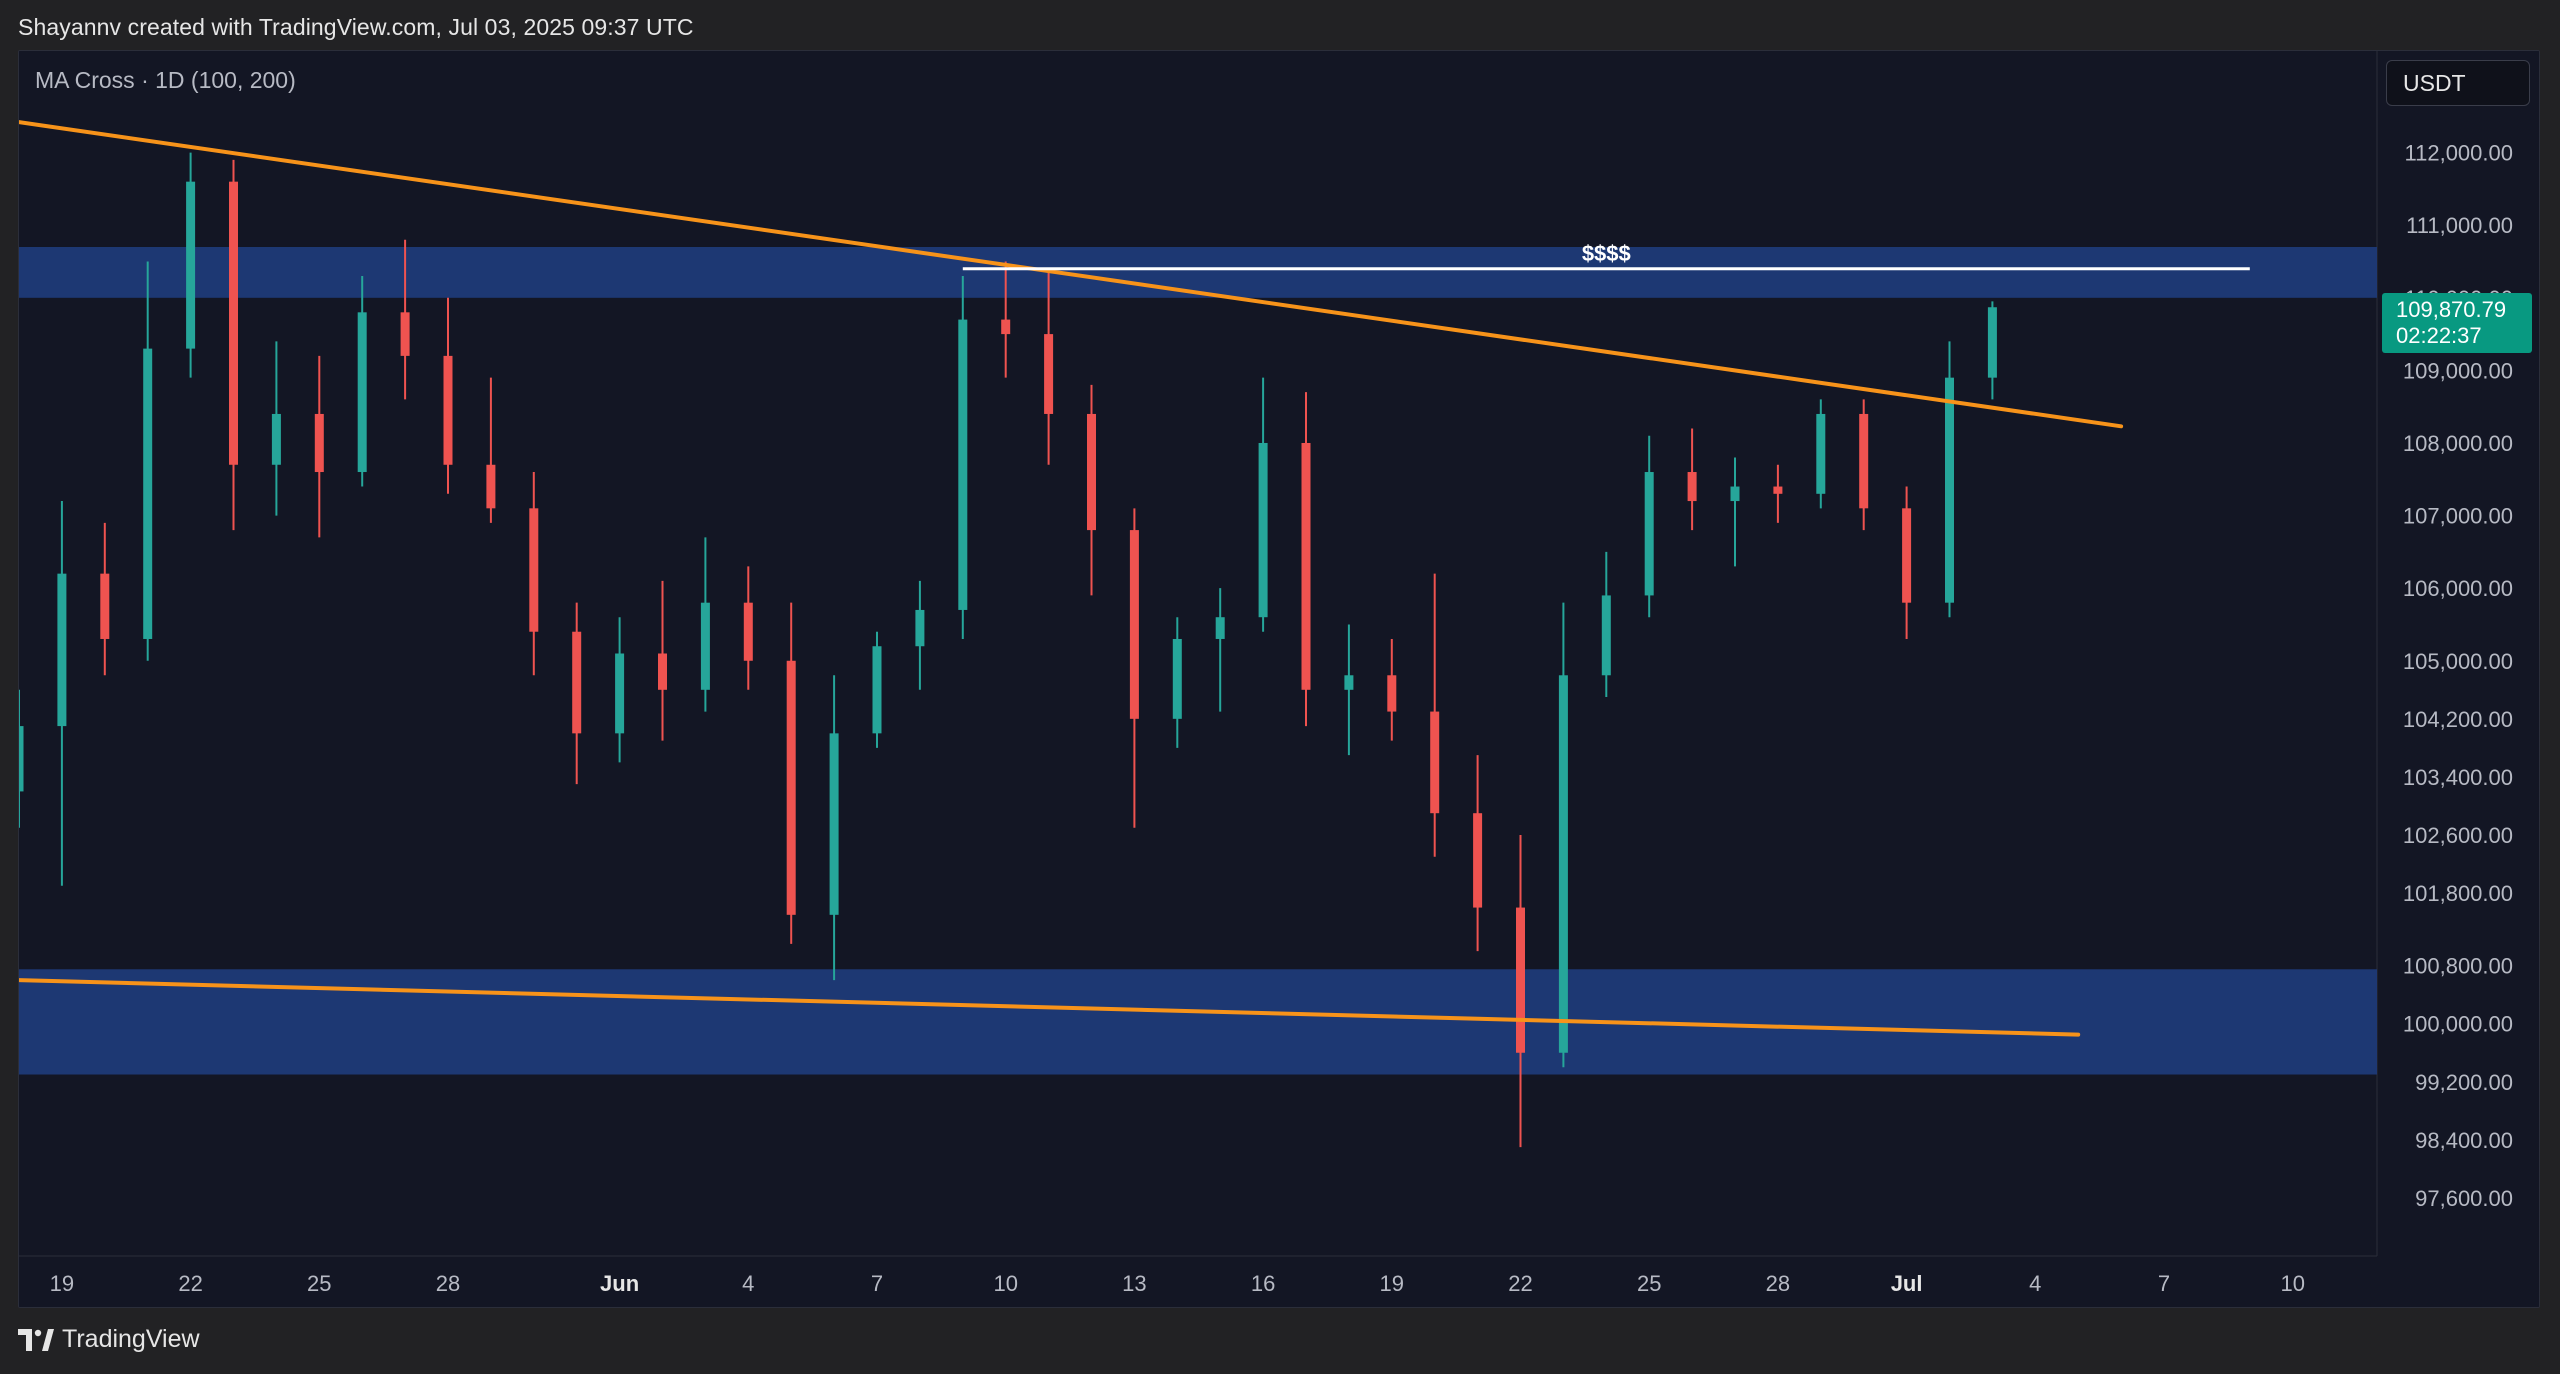 This screenshot has width=2560, height=1374. What do you see at coordinates (2459, 225) in the screenshot?
I see `price-axis-label: 111,000.00` at bounding box center [2459, 225].